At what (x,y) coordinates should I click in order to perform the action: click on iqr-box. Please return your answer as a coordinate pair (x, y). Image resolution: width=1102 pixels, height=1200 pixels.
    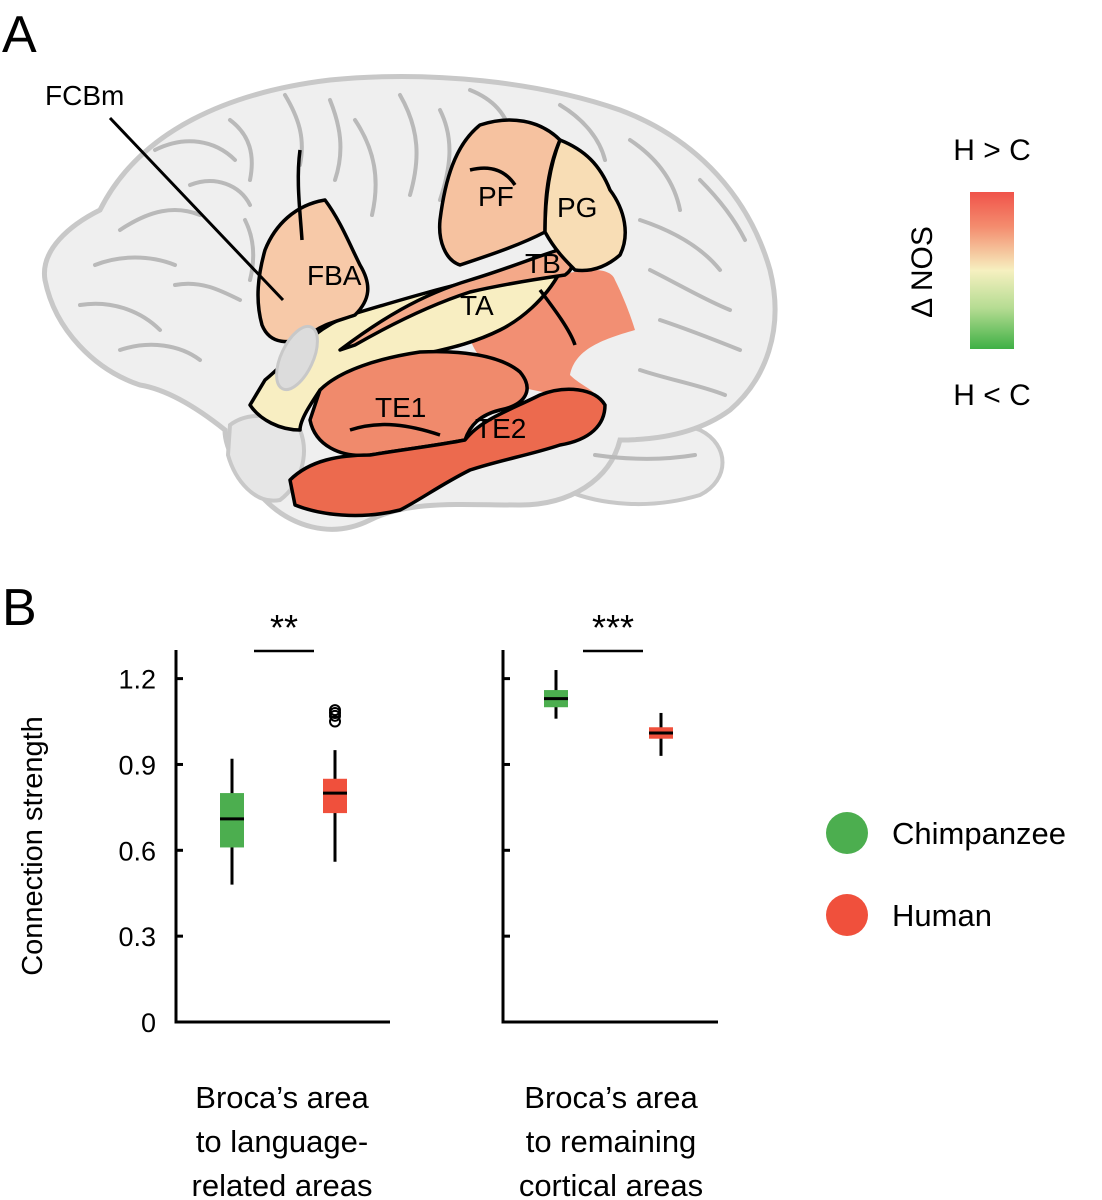
    Looking at the image, I should click on (335, 796).